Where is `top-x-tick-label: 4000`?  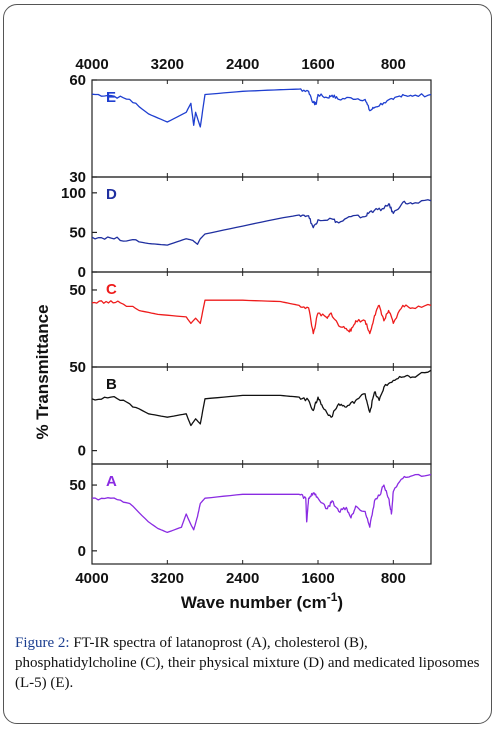
top-x-tick-label: 4000 is located at coordinates (91, 64).